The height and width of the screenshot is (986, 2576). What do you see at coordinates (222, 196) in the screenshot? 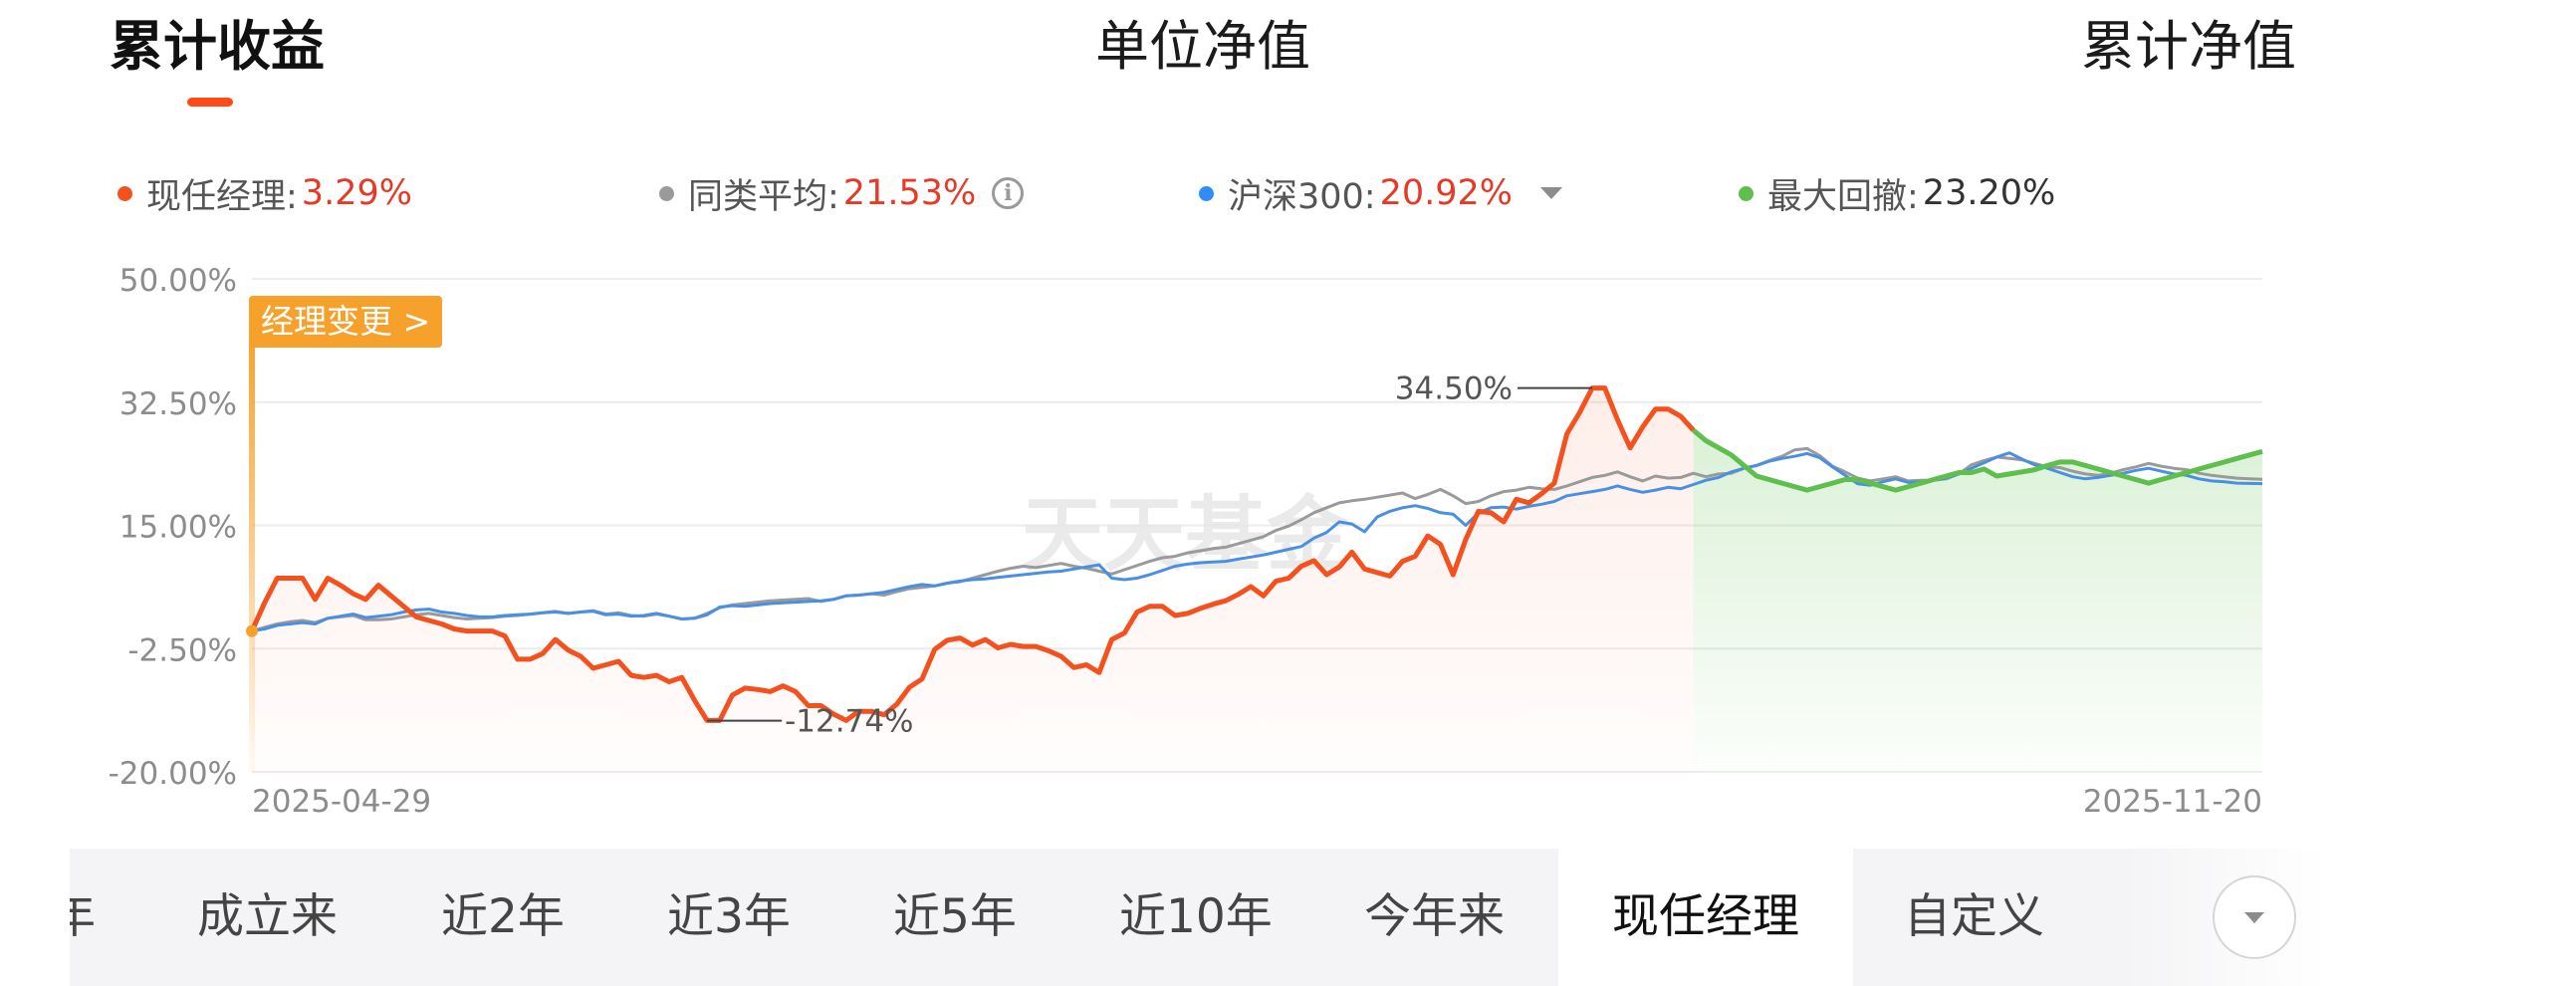
I see `legend-label: 现任经理:` at bounding box center [222, 196].